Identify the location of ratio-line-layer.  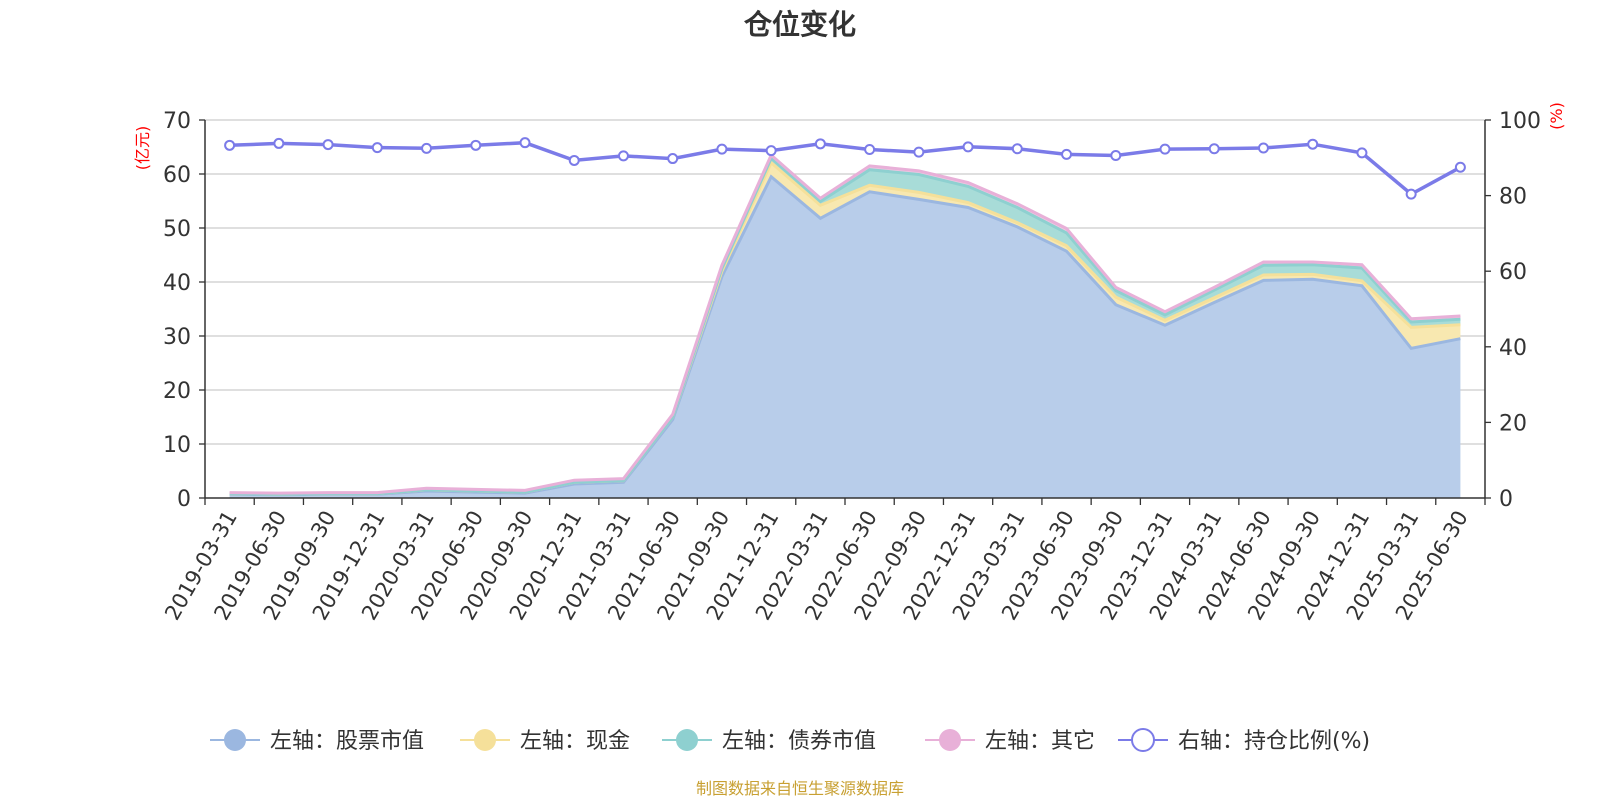
(845, 168).